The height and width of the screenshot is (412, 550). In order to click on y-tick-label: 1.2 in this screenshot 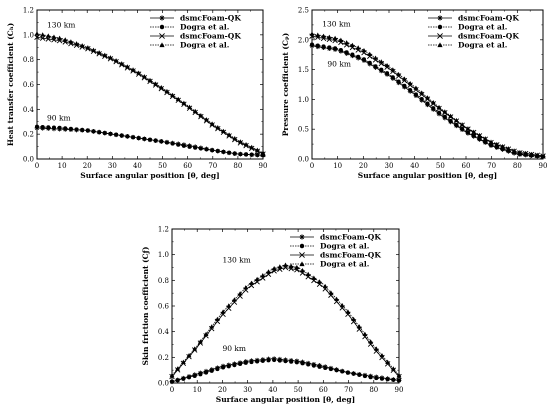, I will do `click(163, 230)`.